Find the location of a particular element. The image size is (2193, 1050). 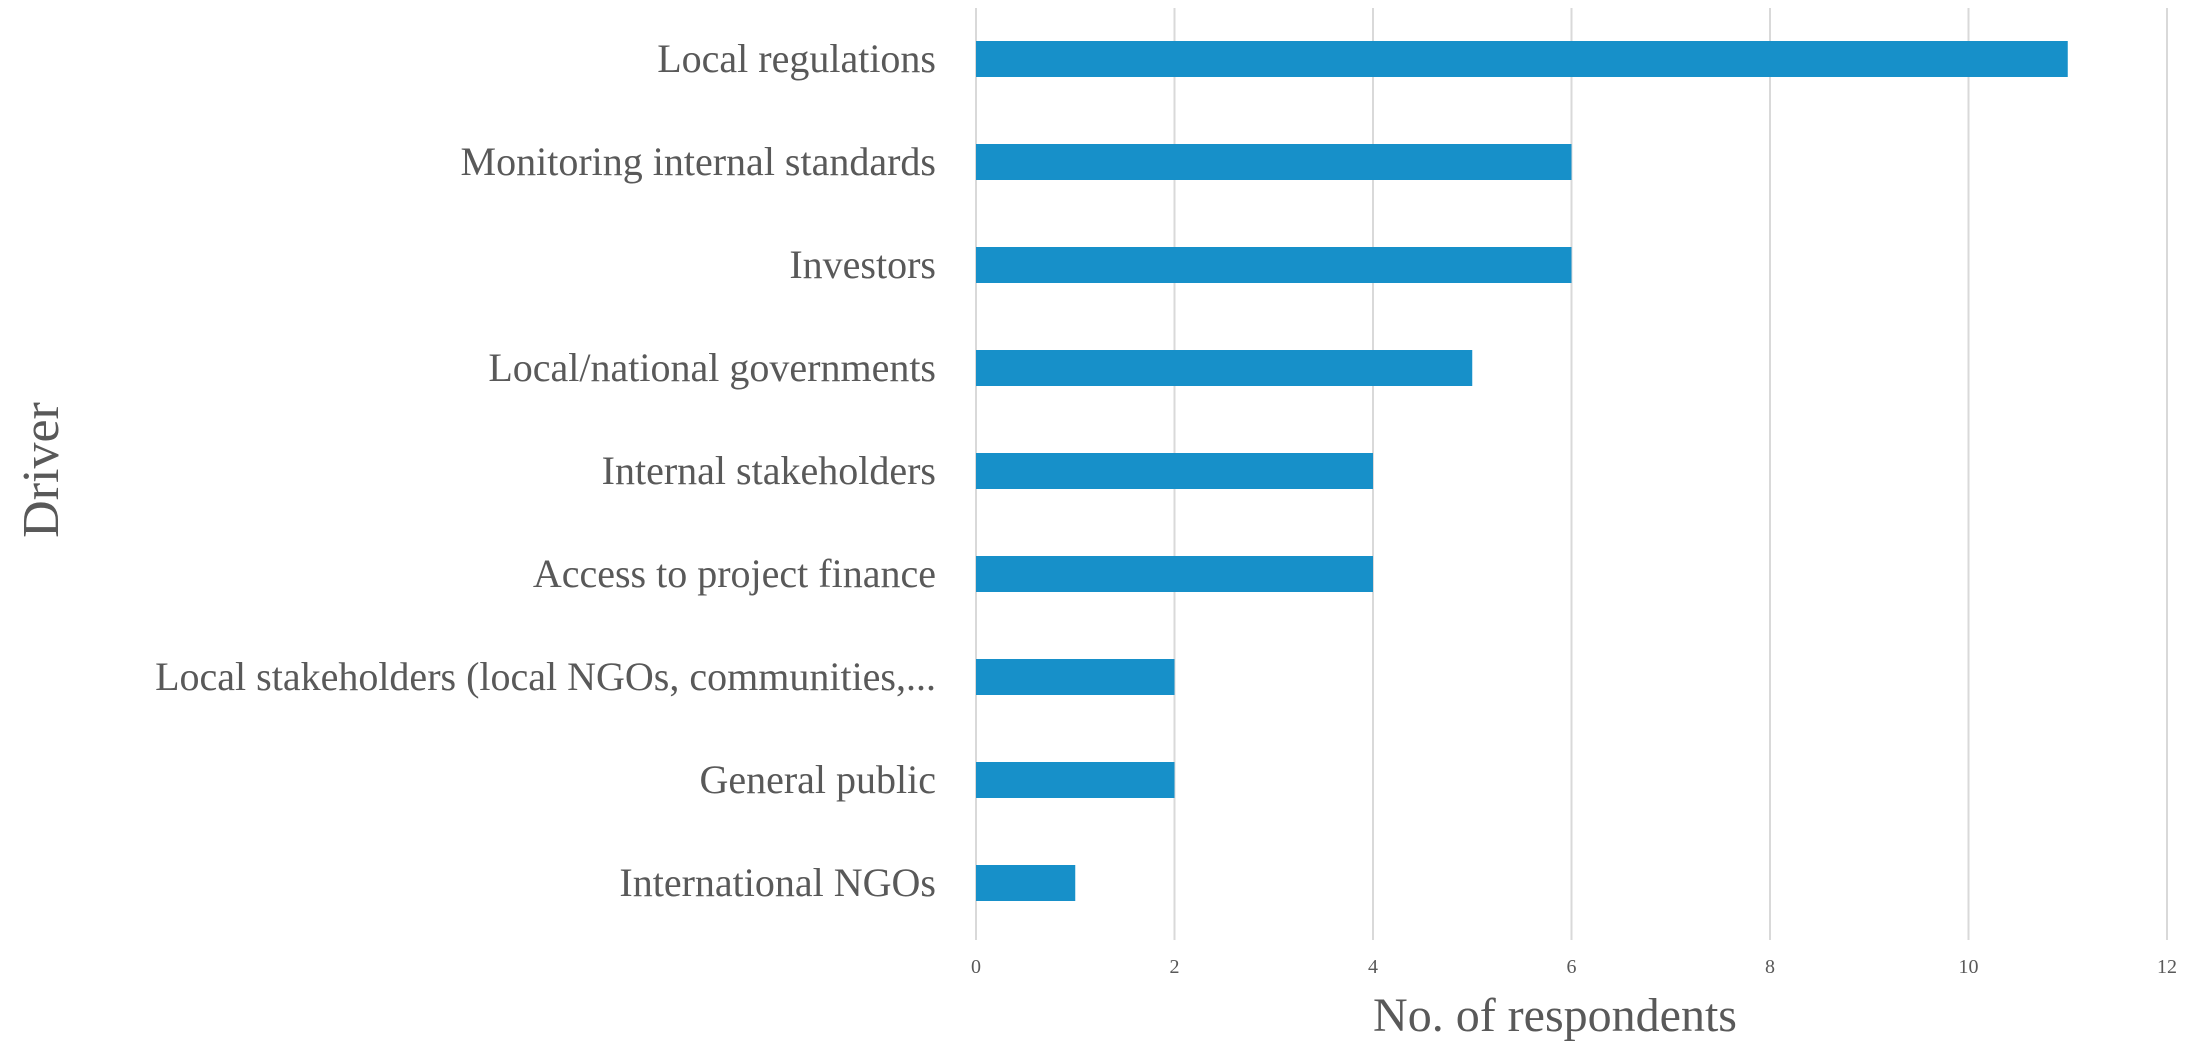

category-label: International NGOs is located at coordinates (777, 882).